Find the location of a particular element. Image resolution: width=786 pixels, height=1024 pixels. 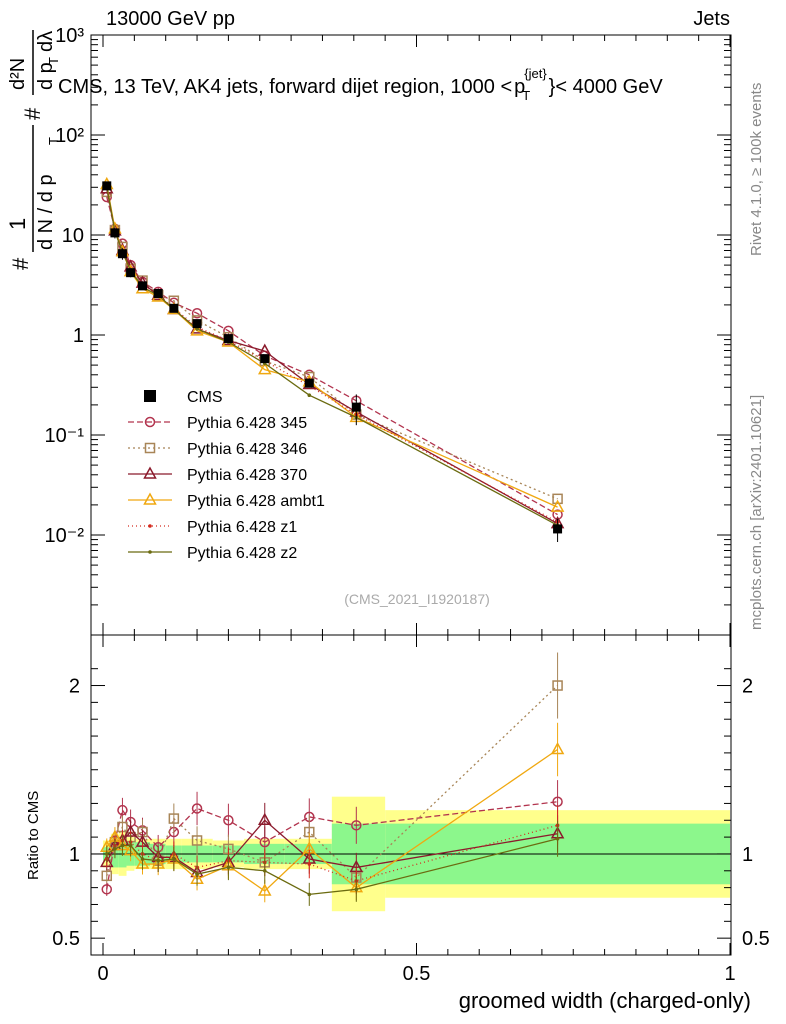

svg-text: d²N is located at coordinates (18, 74).